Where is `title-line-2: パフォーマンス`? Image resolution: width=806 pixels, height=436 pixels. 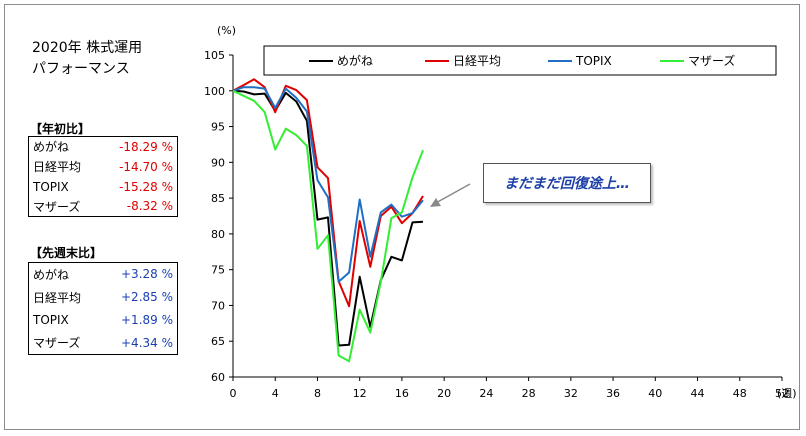
title-line-2: パフォーマンス is located at coordinates (81, 69).